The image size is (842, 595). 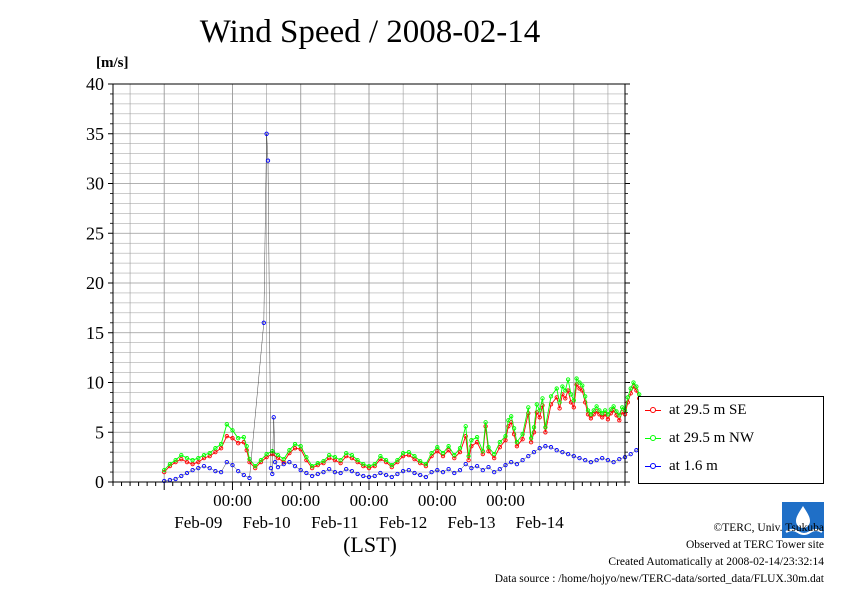 What do you see at coordinates (731, 439) in the screenshot?
I see `legend-item-nw: at 29.5 m NW` at bounding box center [731, 439].